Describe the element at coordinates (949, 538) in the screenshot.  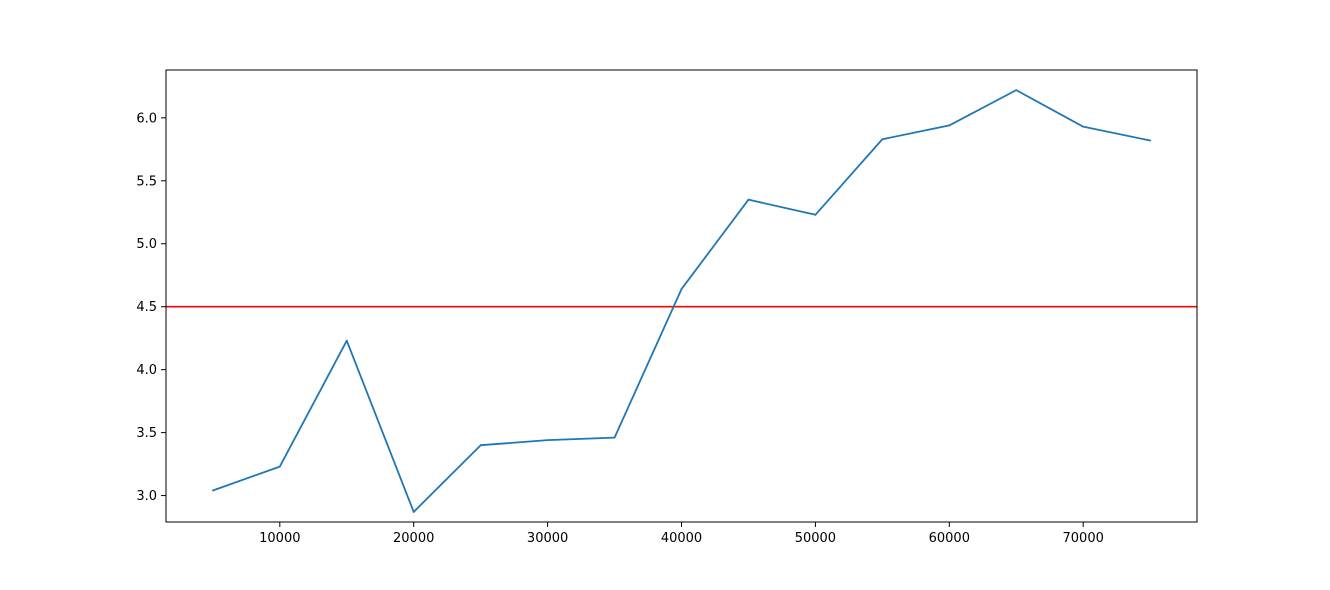
I see `x-tick-label: 60000` at that location.